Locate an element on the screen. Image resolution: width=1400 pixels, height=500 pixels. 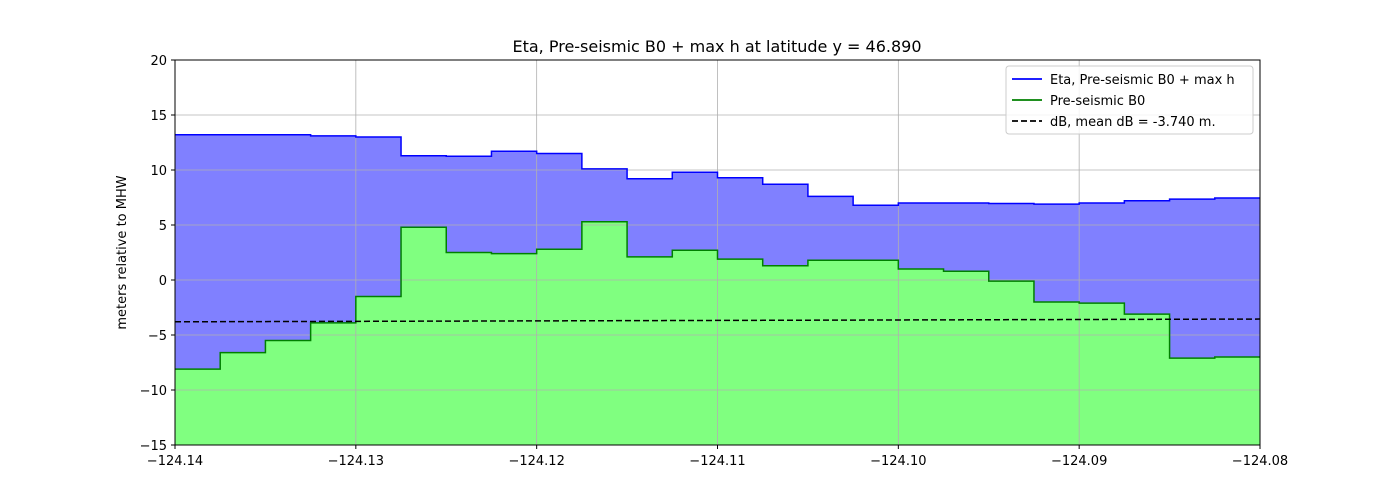
y-tick-label: 10 is located at coordinates (158, 171).